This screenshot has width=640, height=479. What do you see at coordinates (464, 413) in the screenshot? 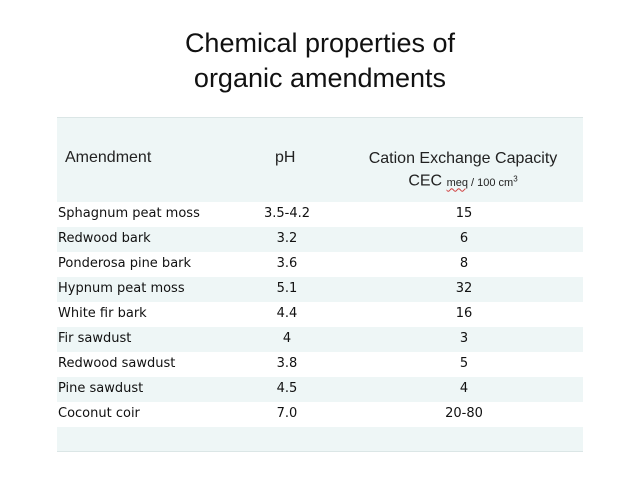
I see `cell-cec: 20-80` at bounding box center [464, 413].